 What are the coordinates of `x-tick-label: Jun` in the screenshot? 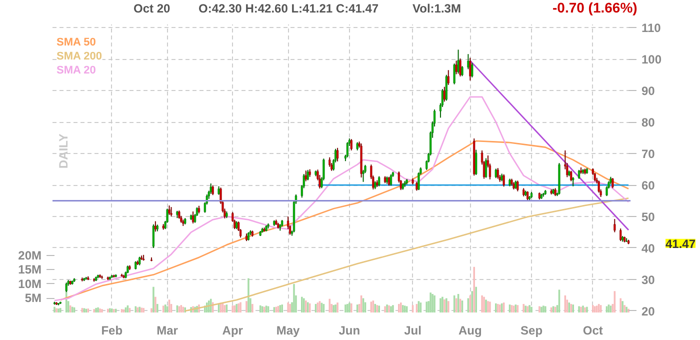 It's located at (349, 331).